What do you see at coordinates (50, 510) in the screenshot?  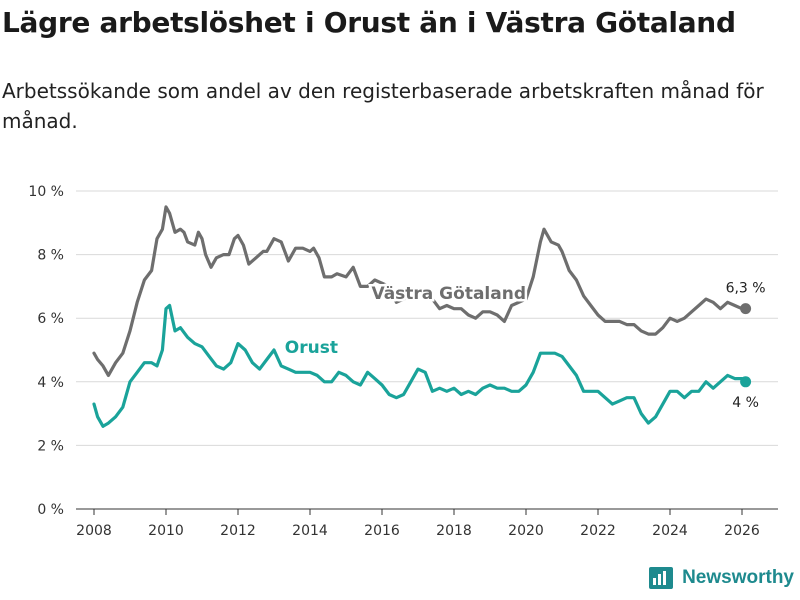 I see `y-tick-label: 0 %` at bounding box center [50, 510].